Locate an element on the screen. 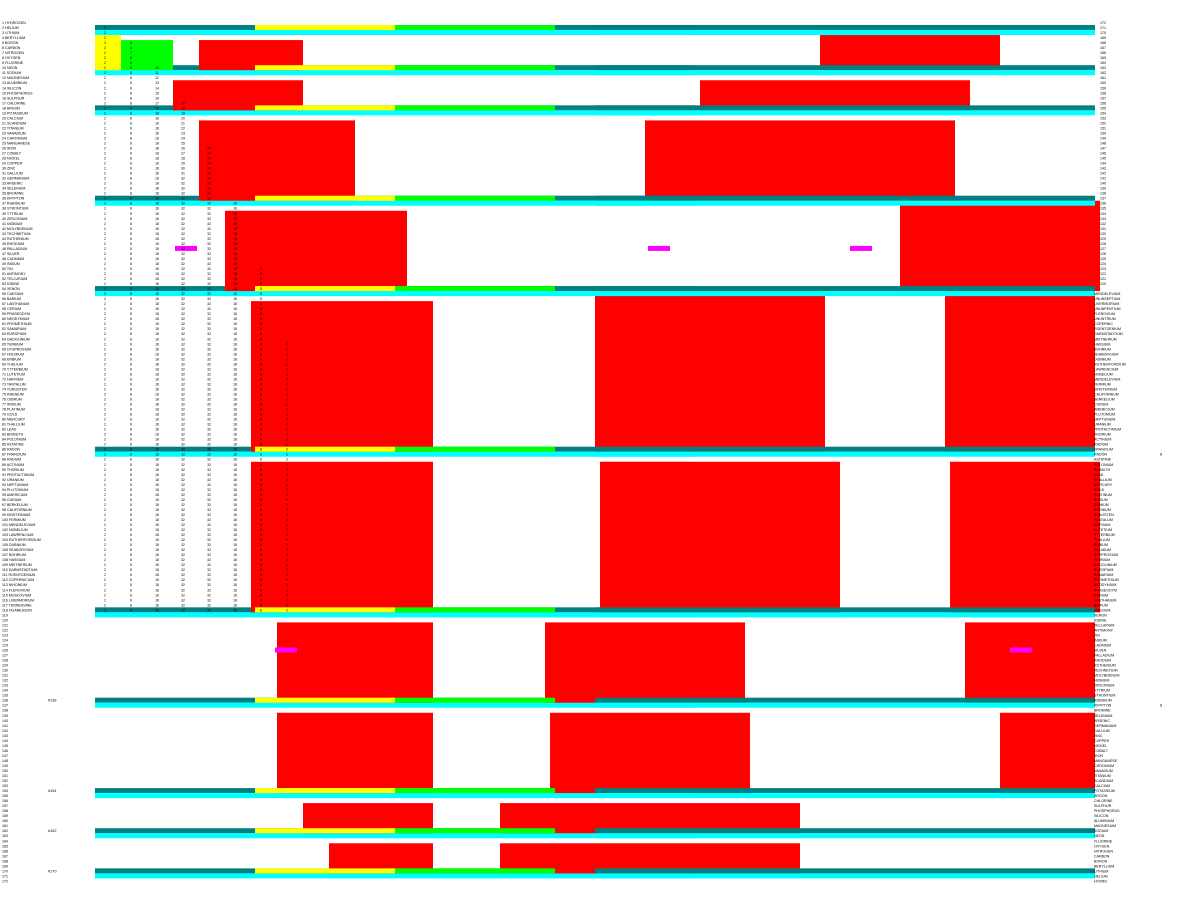 This screenshot has width=1200, height=916. shell-count: 23 is located at coordinates (183, 133).